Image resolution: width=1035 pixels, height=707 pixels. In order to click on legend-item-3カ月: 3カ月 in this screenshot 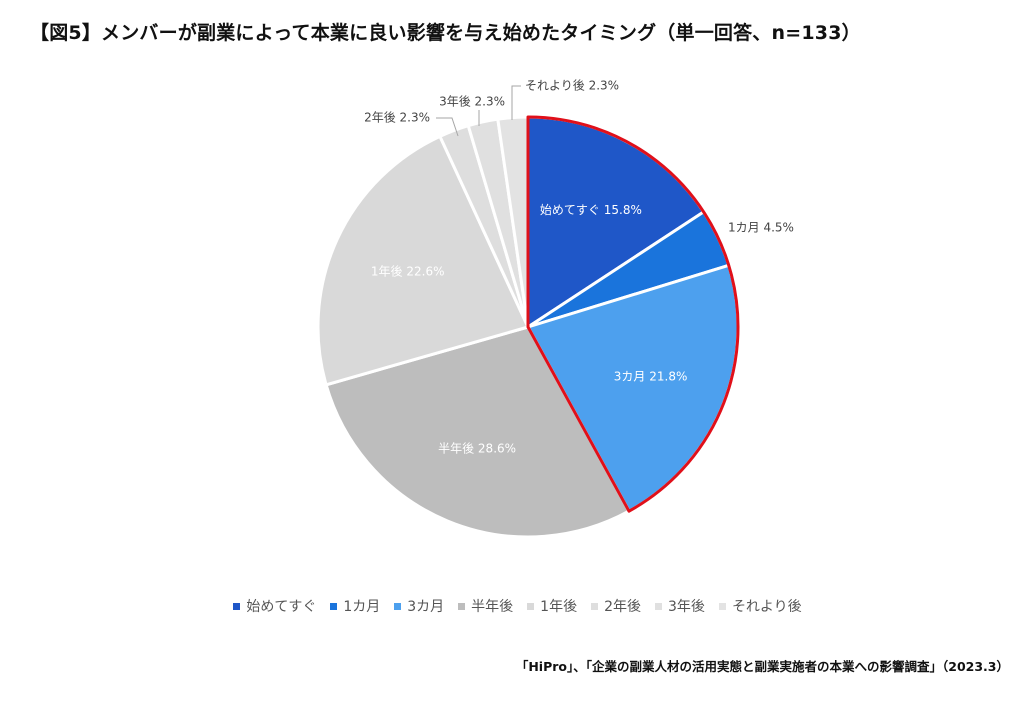, I will do `click(419, 606)`.